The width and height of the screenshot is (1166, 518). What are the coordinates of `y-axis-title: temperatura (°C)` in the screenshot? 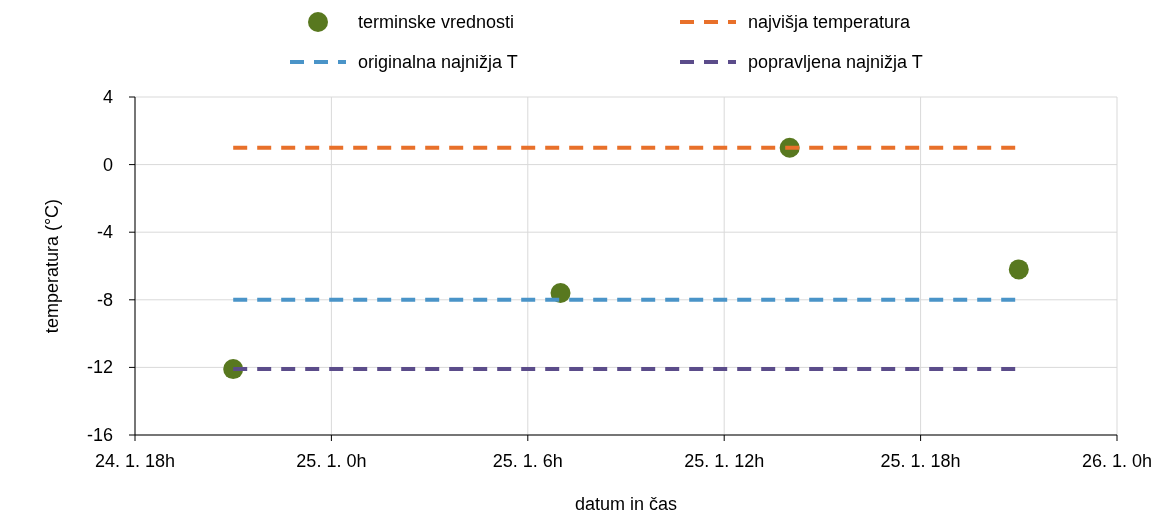 It's located at (52, 266).